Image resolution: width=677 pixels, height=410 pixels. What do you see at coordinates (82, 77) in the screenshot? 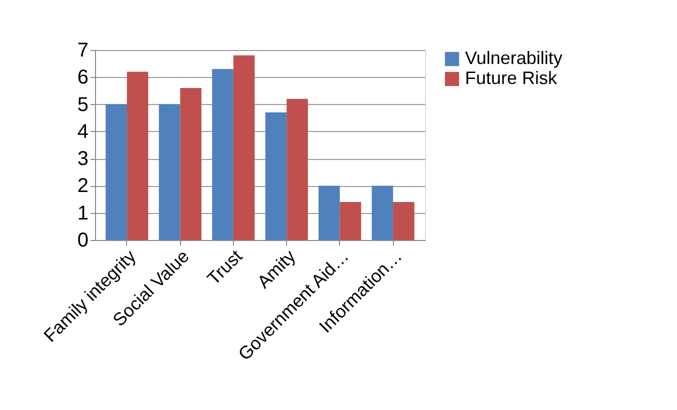
I see `y-tick-label: 6` at bounding box center [82, 77].